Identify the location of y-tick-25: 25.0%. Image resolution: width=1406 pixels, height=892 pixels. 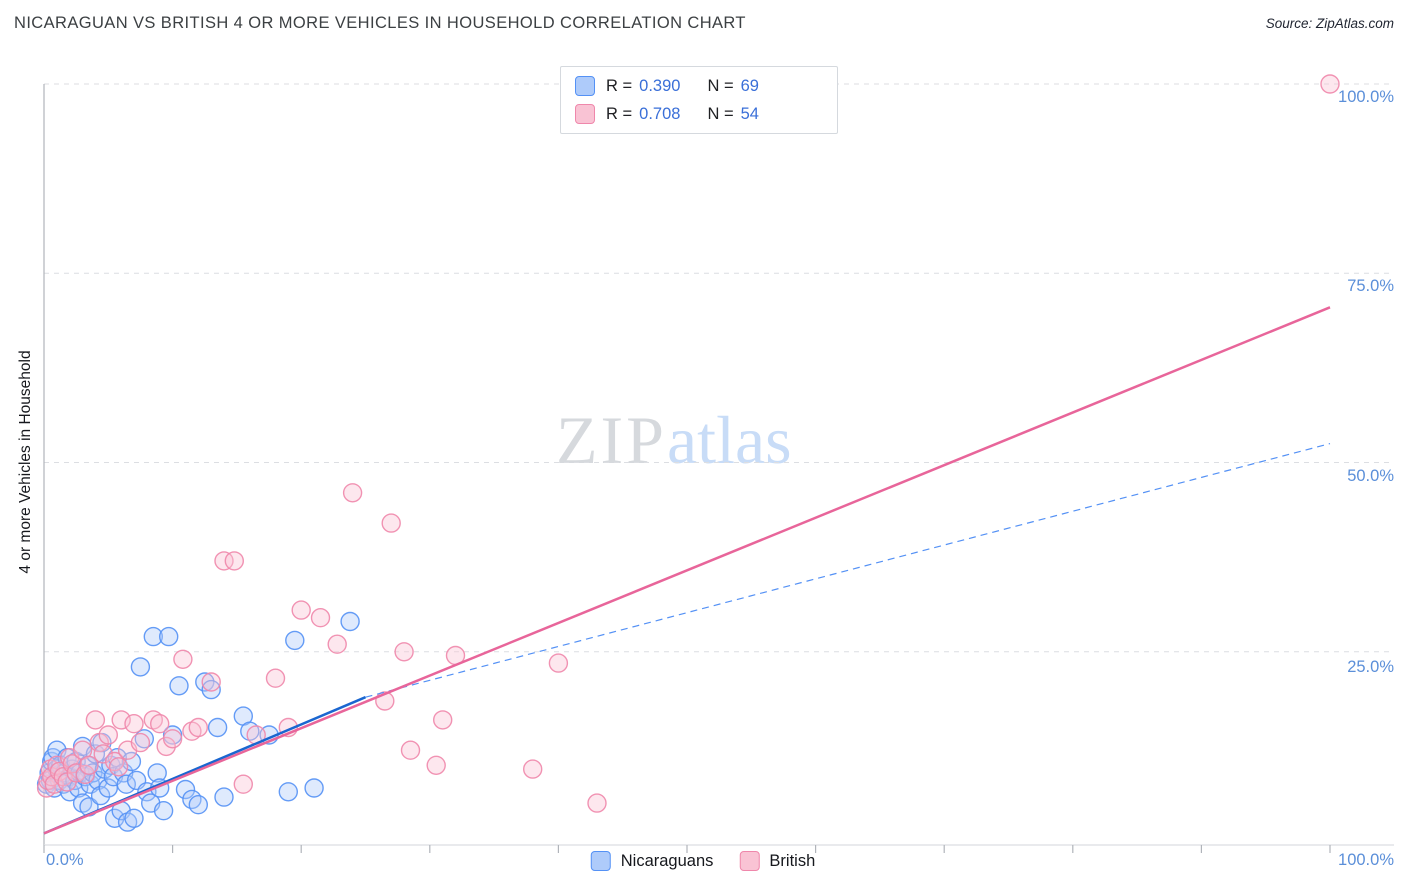
(1370, 667).